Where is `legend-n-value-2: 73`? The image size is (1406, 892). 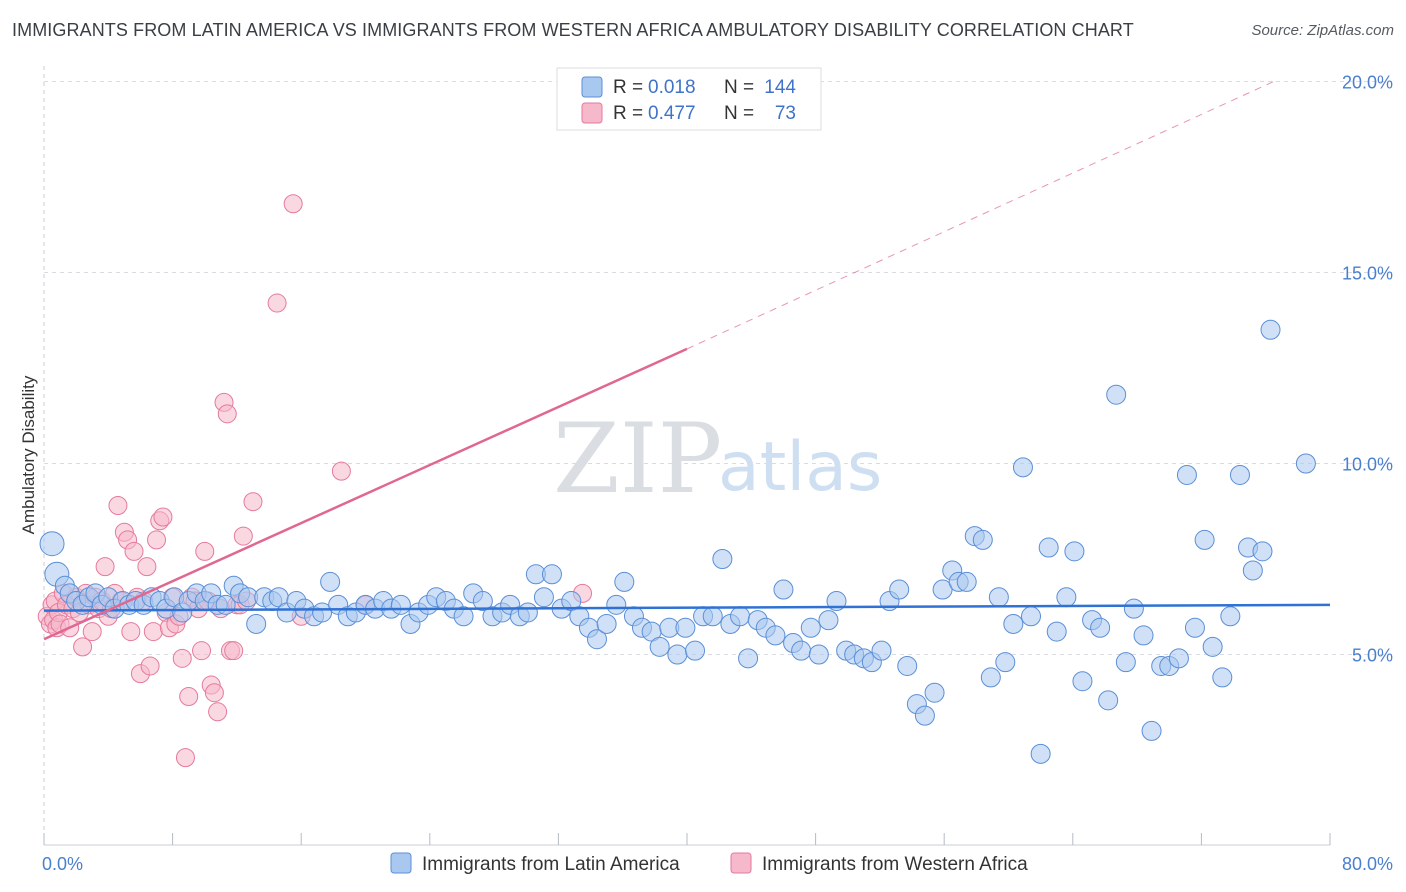
legend-n-value-2: 73 is located at coordinates (785, 113).